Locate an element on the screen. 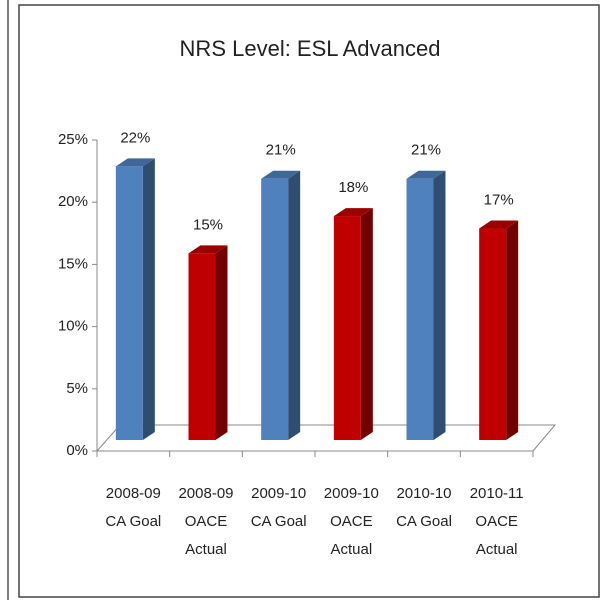 The width and height of the screenshot is (610, 600). data-label: 17% is located at coordinates (499, 199).